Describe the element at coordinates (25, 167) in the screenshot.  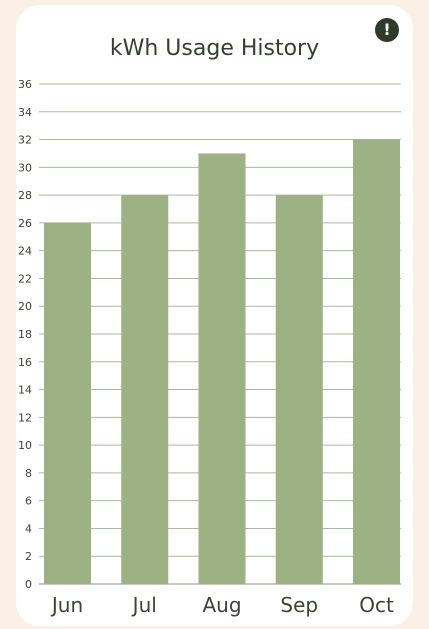
I see `y-tick-label: 30` at that location.